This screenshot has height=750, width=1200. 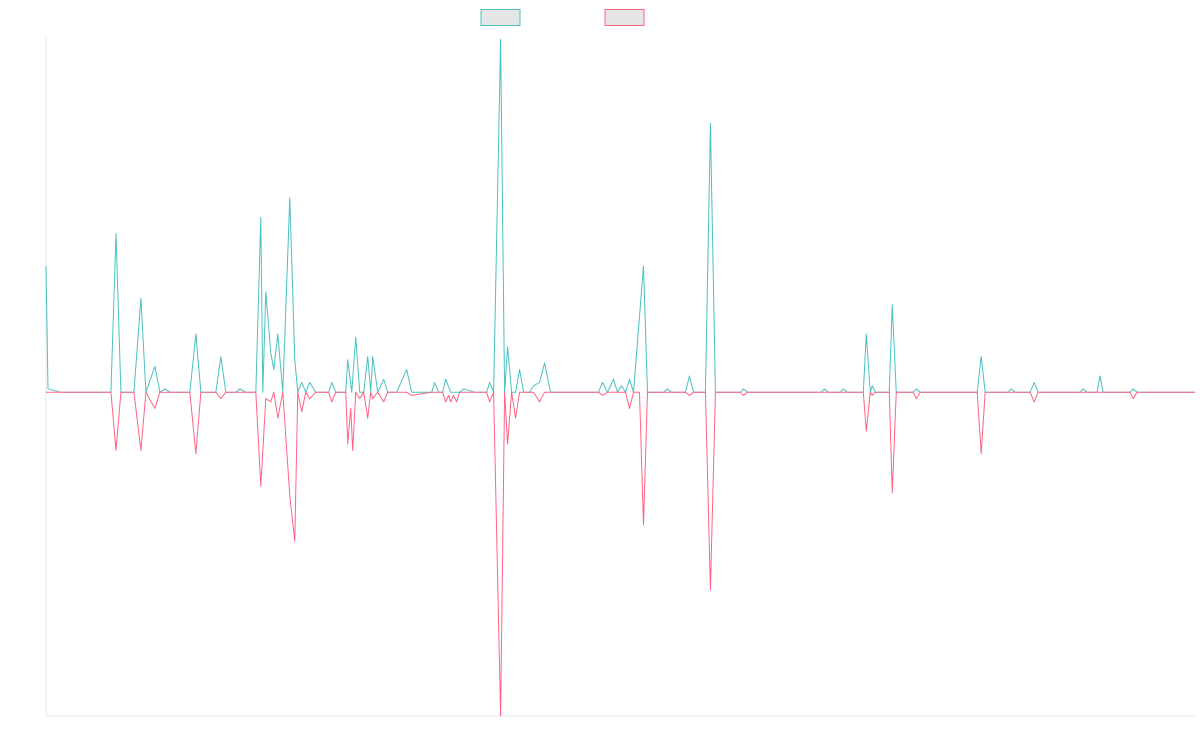 I want to click on legend, so click(x=562, y=17).